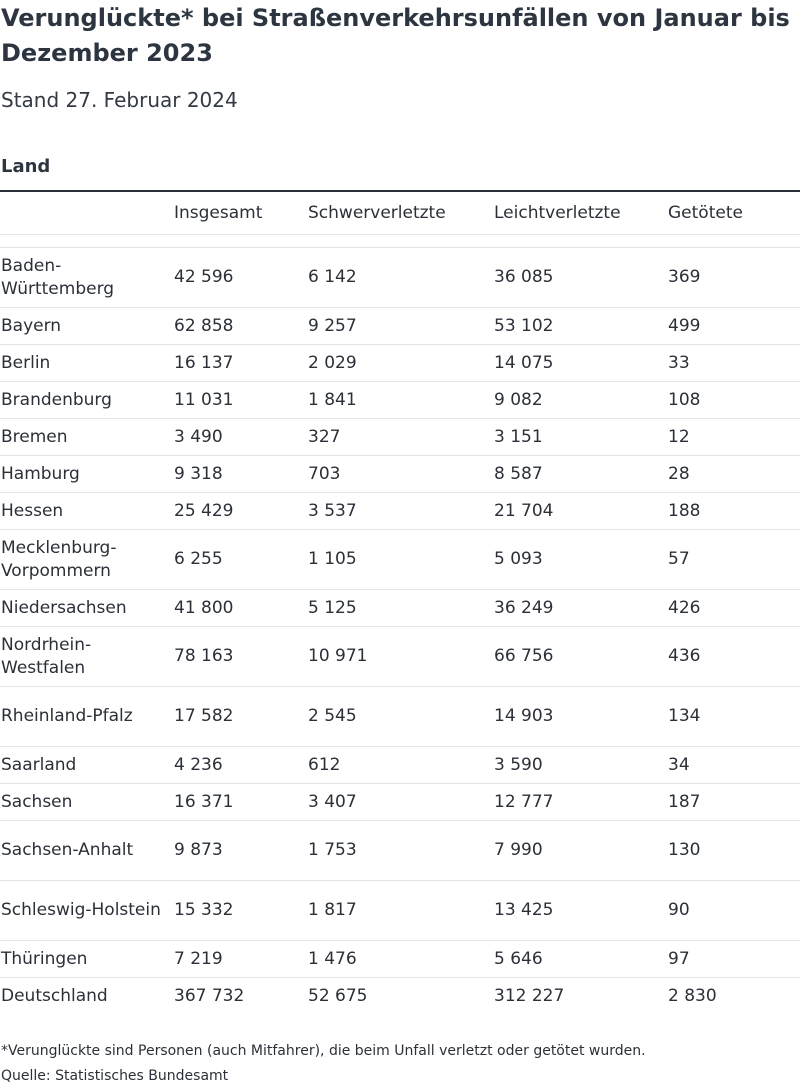 This screenshot has width=800, height=1089. What do you see at coordinates (26, 362) in the screenshot?
I see `land-name: Berlin` at bounding box center [26, 362].